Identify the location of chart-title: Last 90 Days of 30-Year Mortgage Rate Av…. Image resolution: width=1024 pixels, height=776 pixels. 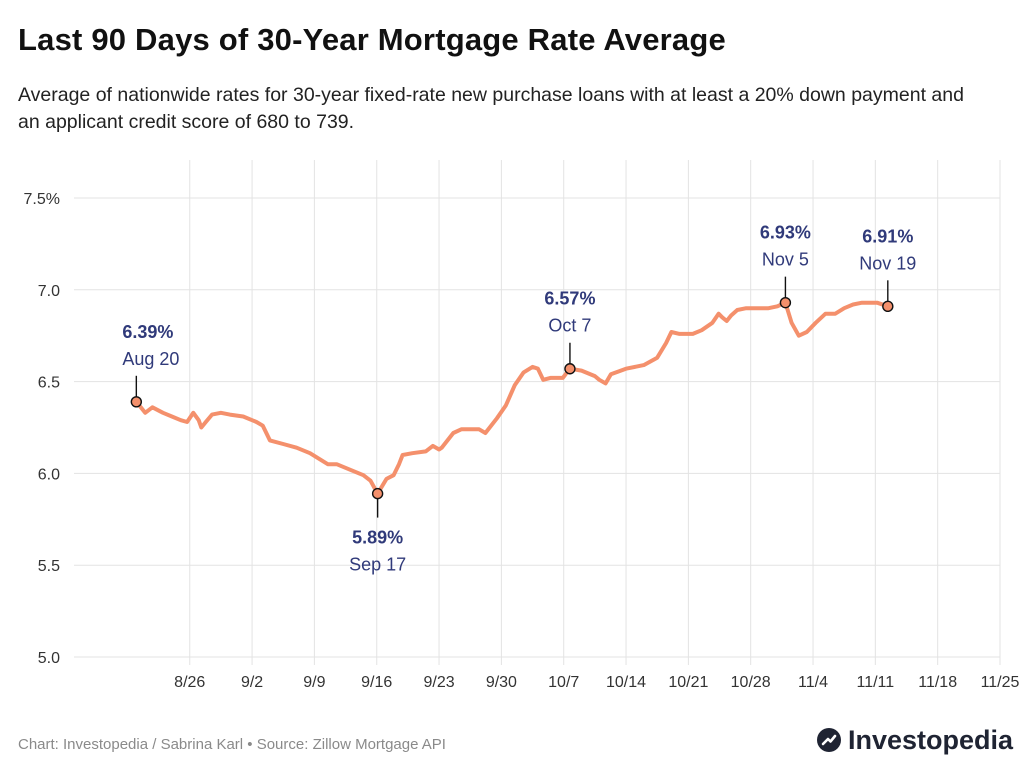
(372, 39).